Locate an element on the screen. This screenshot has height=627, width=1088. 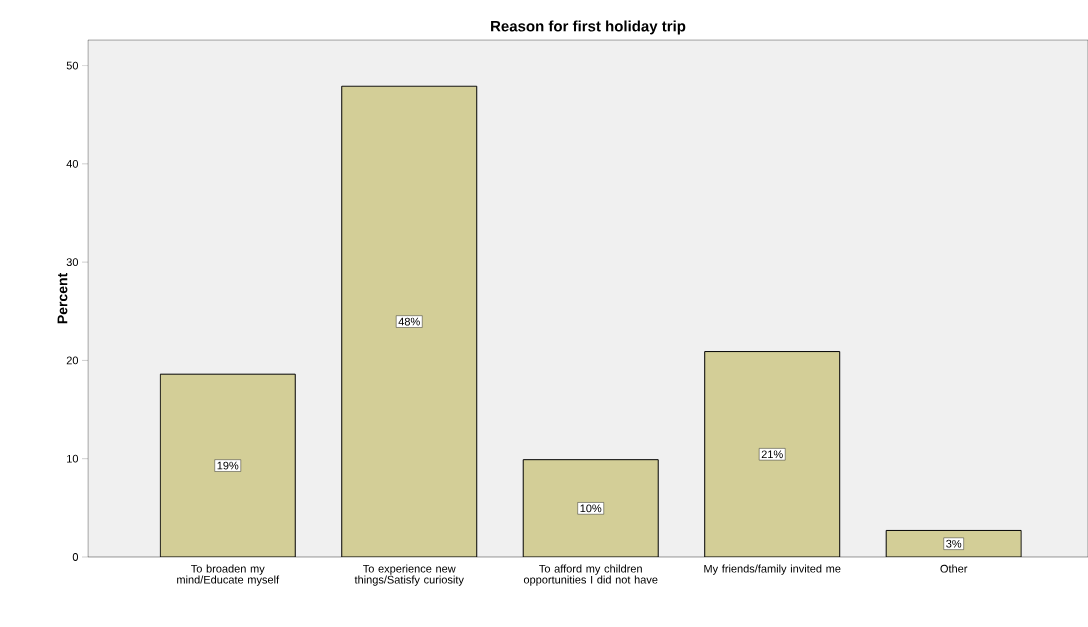
y-tick-label: 20 is located at coordinates (72, 360).